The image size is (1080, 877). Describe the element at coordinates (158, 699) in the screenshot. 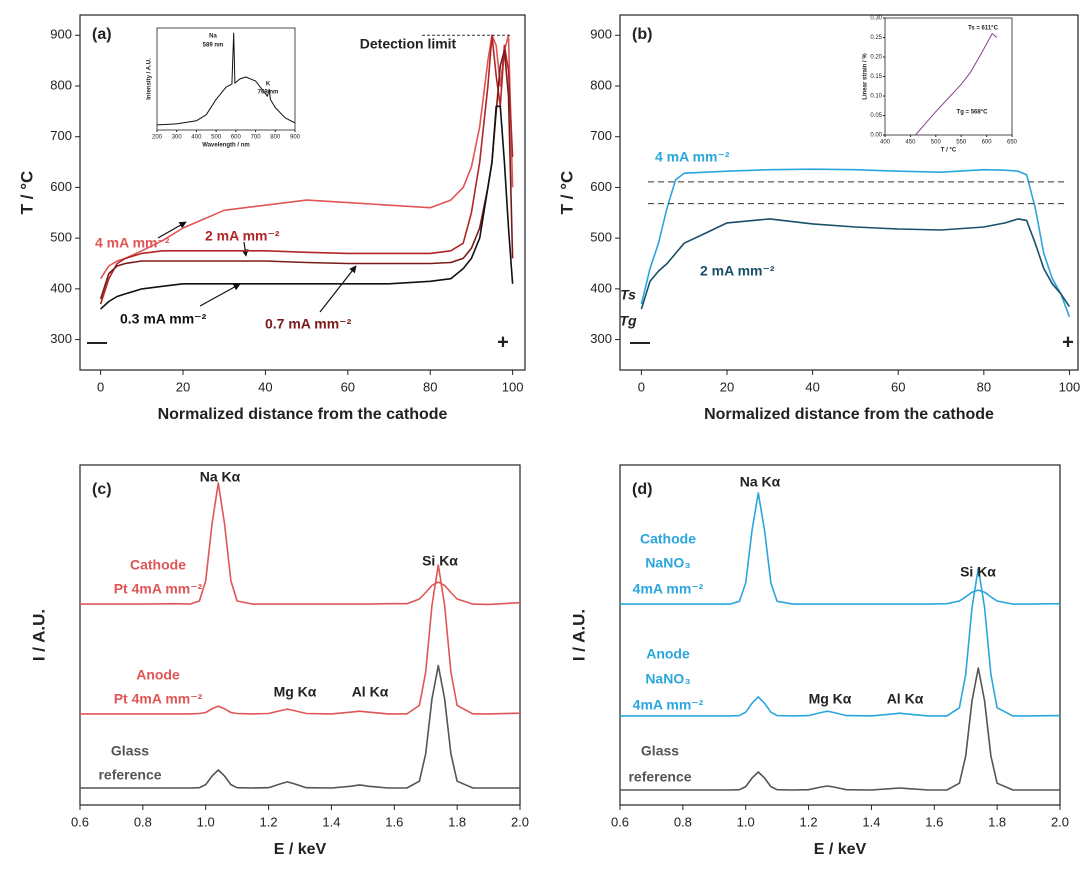

I see `series-label: Pt 4mA mm⁻²` at that location.